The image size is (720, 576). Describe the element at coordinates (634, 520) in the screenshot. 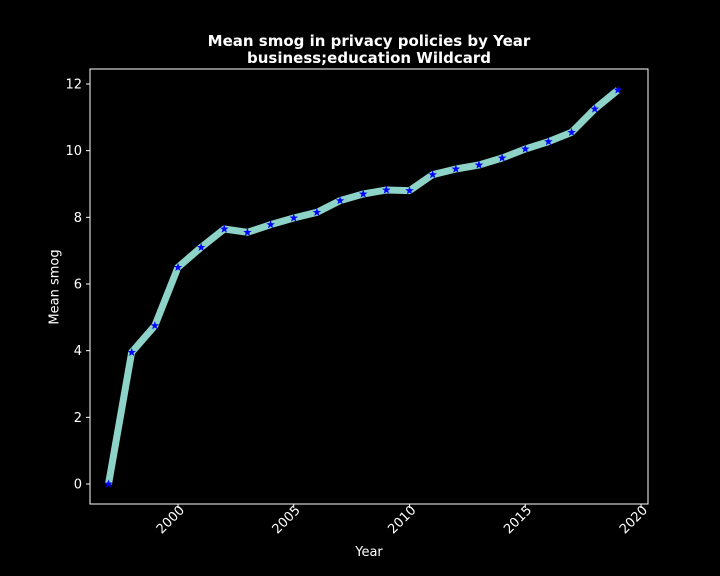

I see `x-tick-label: 2020` at that location.